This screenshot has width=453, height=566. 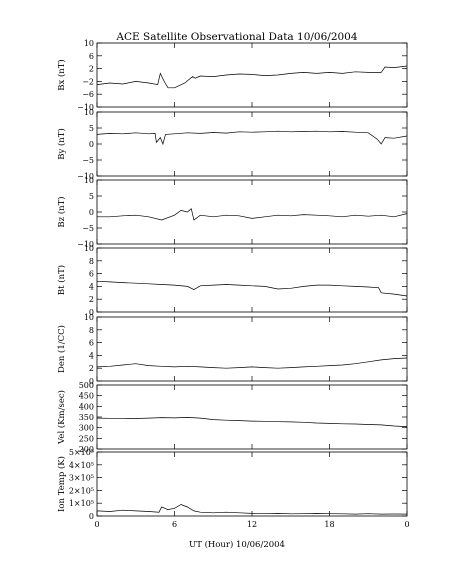 I want to click on y-axis-label: Bx (nT), so click(x=61, y=75).